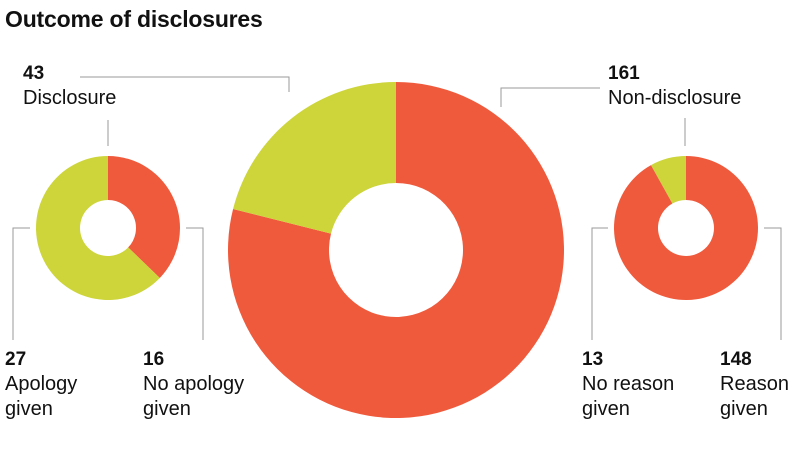 The height and width of the screenshot is (450, 800). I want to click on leader-disclosure, so click(185, 84).